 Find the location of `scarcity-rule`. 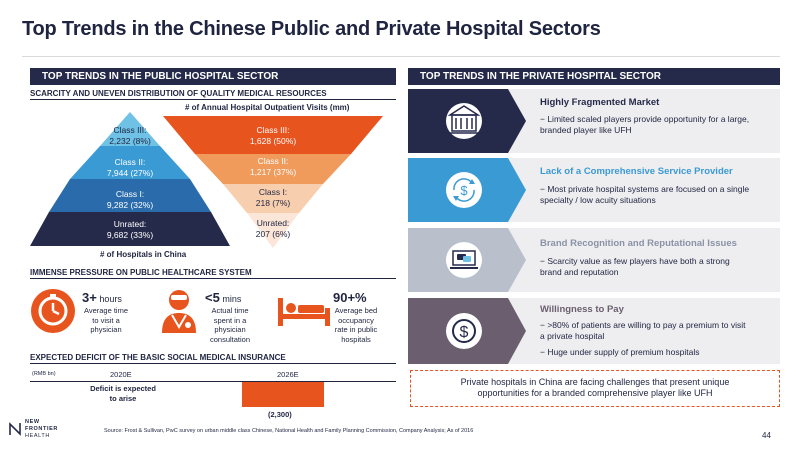

scarcity-rule is located at coordinates (213, 99).